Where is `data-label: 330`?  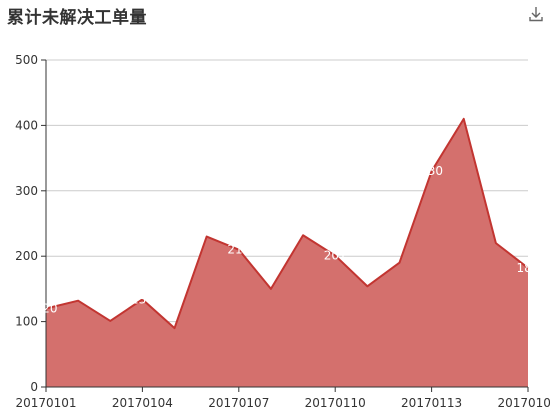 data-label: 330 is located at coordinates (431, 171).